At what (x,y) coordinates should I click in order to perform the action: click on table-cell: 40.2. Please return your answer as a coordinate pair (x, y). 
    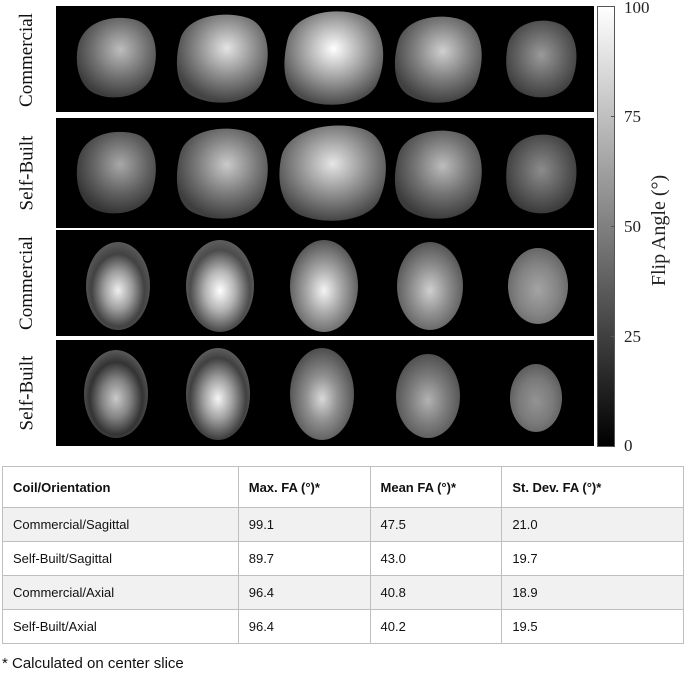
    Looking at the image, I should click on (436, 626).